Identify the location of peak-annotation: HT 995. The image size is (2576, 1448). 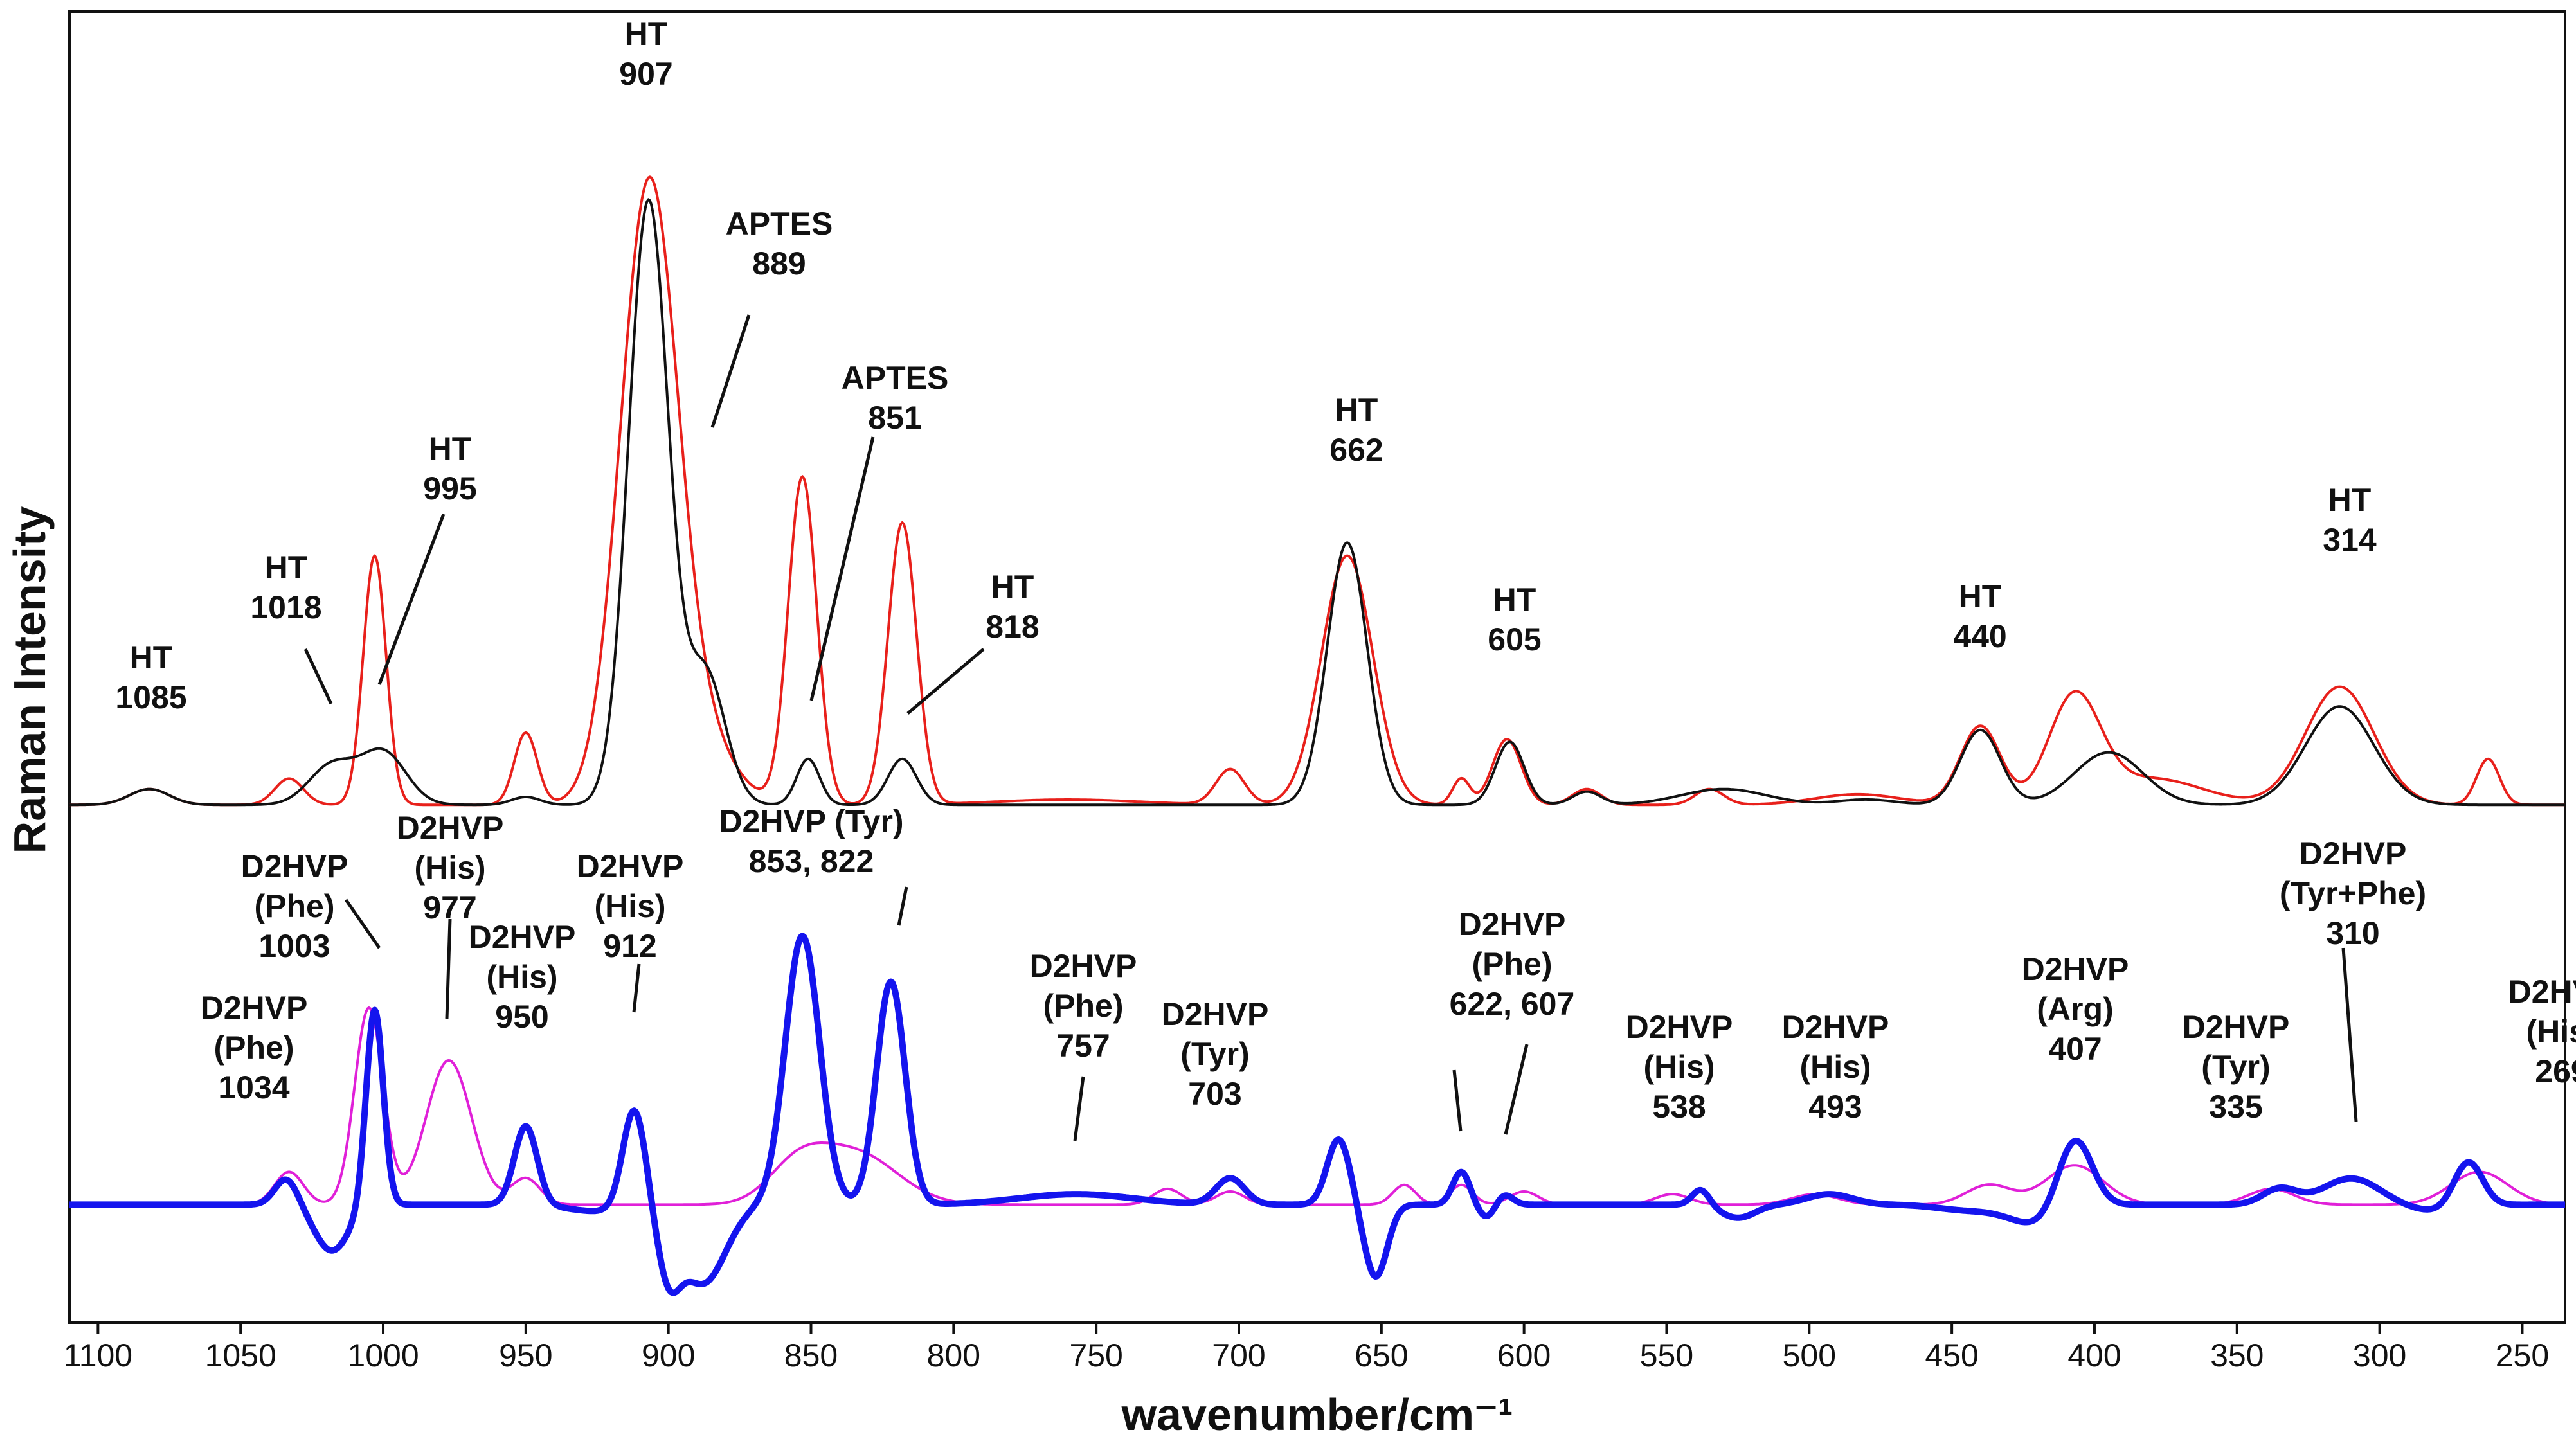
(449, 468).